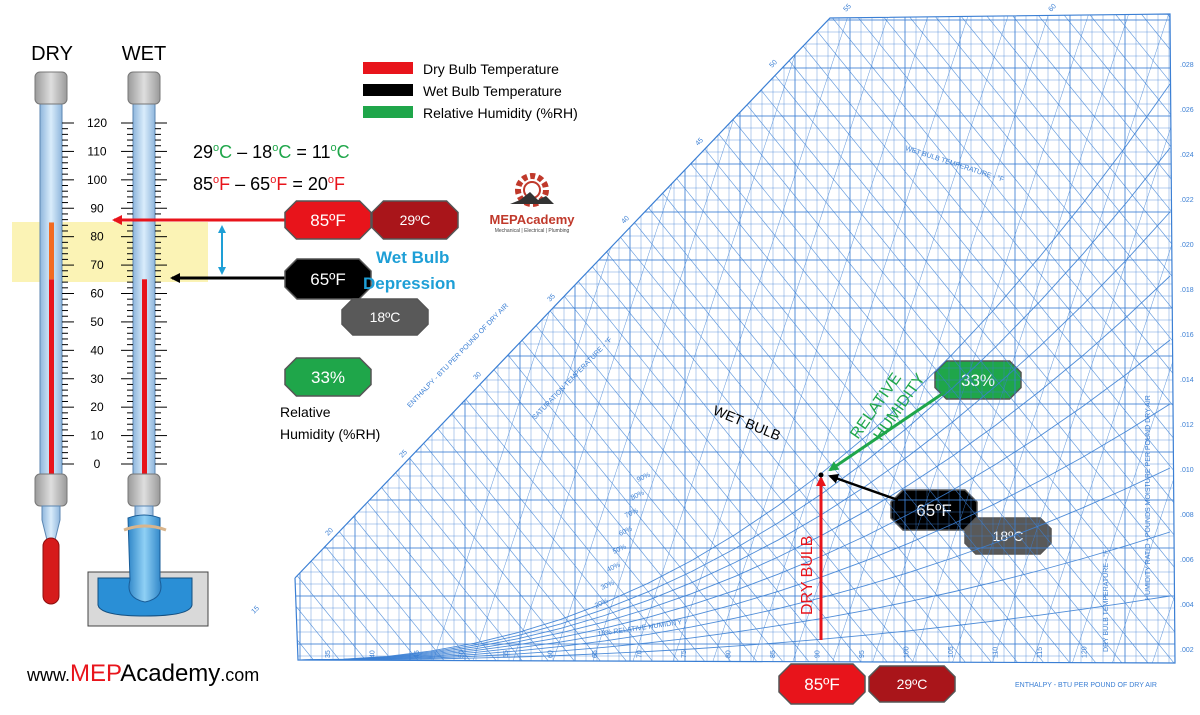 This screenshot has height=715, width=1200. I want to click on dry-bulb-tick: 105, so click(951, 652).